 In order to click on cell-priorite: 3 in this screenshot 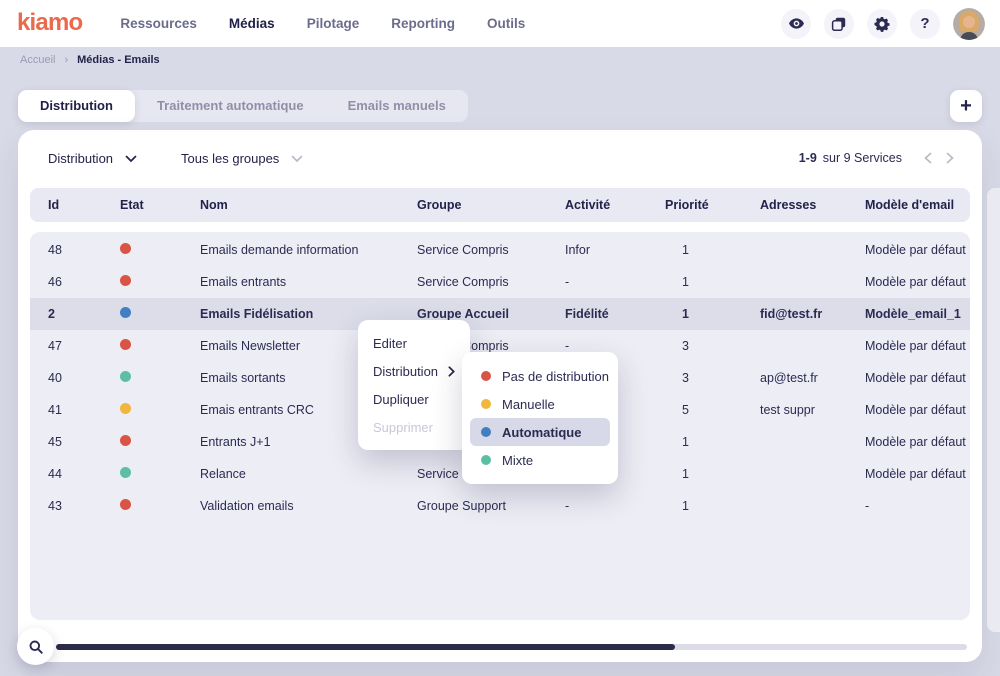, I will do `click(685, 346)`.